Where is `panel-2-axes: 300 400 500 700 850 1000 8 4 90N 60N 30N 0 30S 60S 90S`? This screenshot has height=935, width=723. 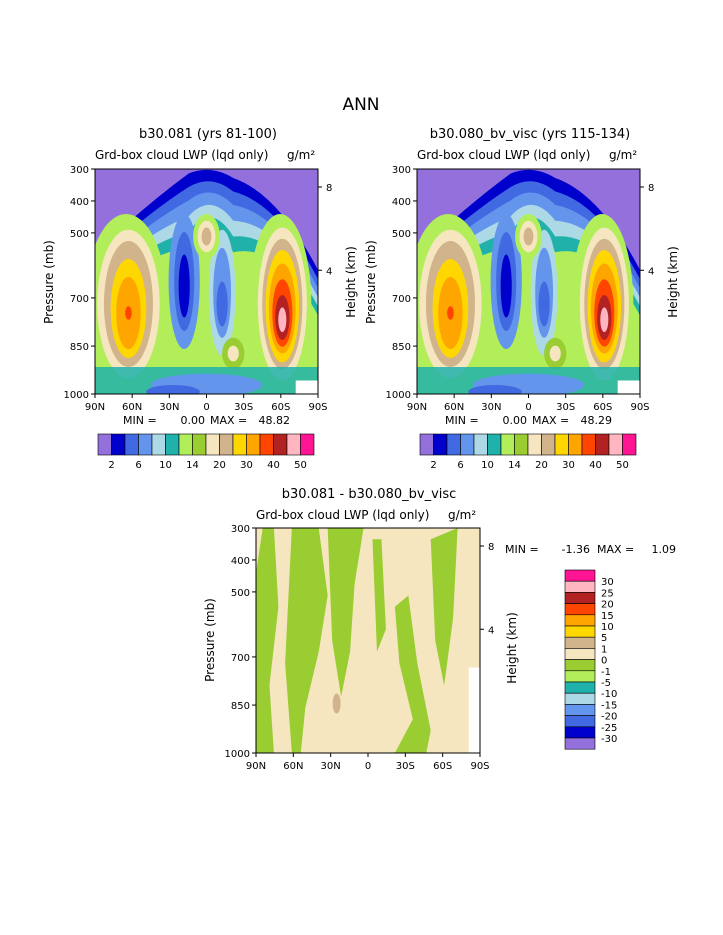
panel-2-axes: 300 400 500 700 850 1000 8 4 90N 60N 30N 0 30S 60S 90S is located at coordinates (520, 289).